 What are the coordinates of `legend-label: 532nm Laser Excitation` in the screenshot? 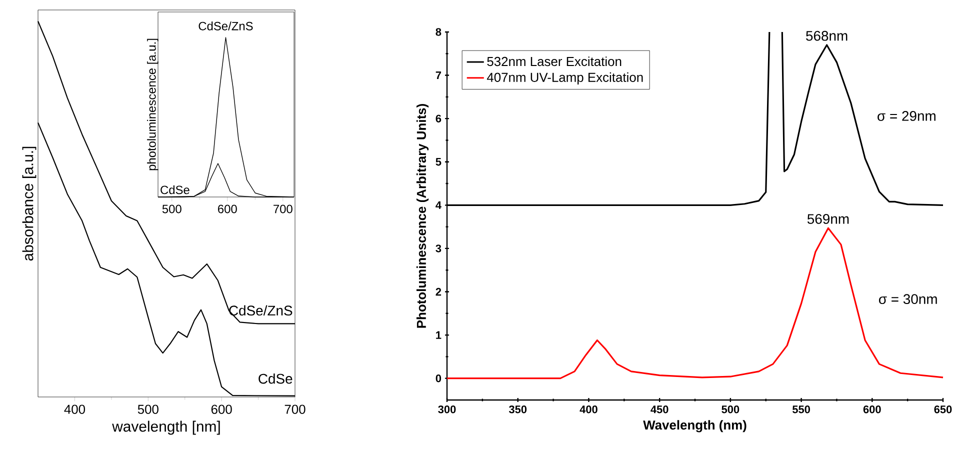 It's located at (554, 61).